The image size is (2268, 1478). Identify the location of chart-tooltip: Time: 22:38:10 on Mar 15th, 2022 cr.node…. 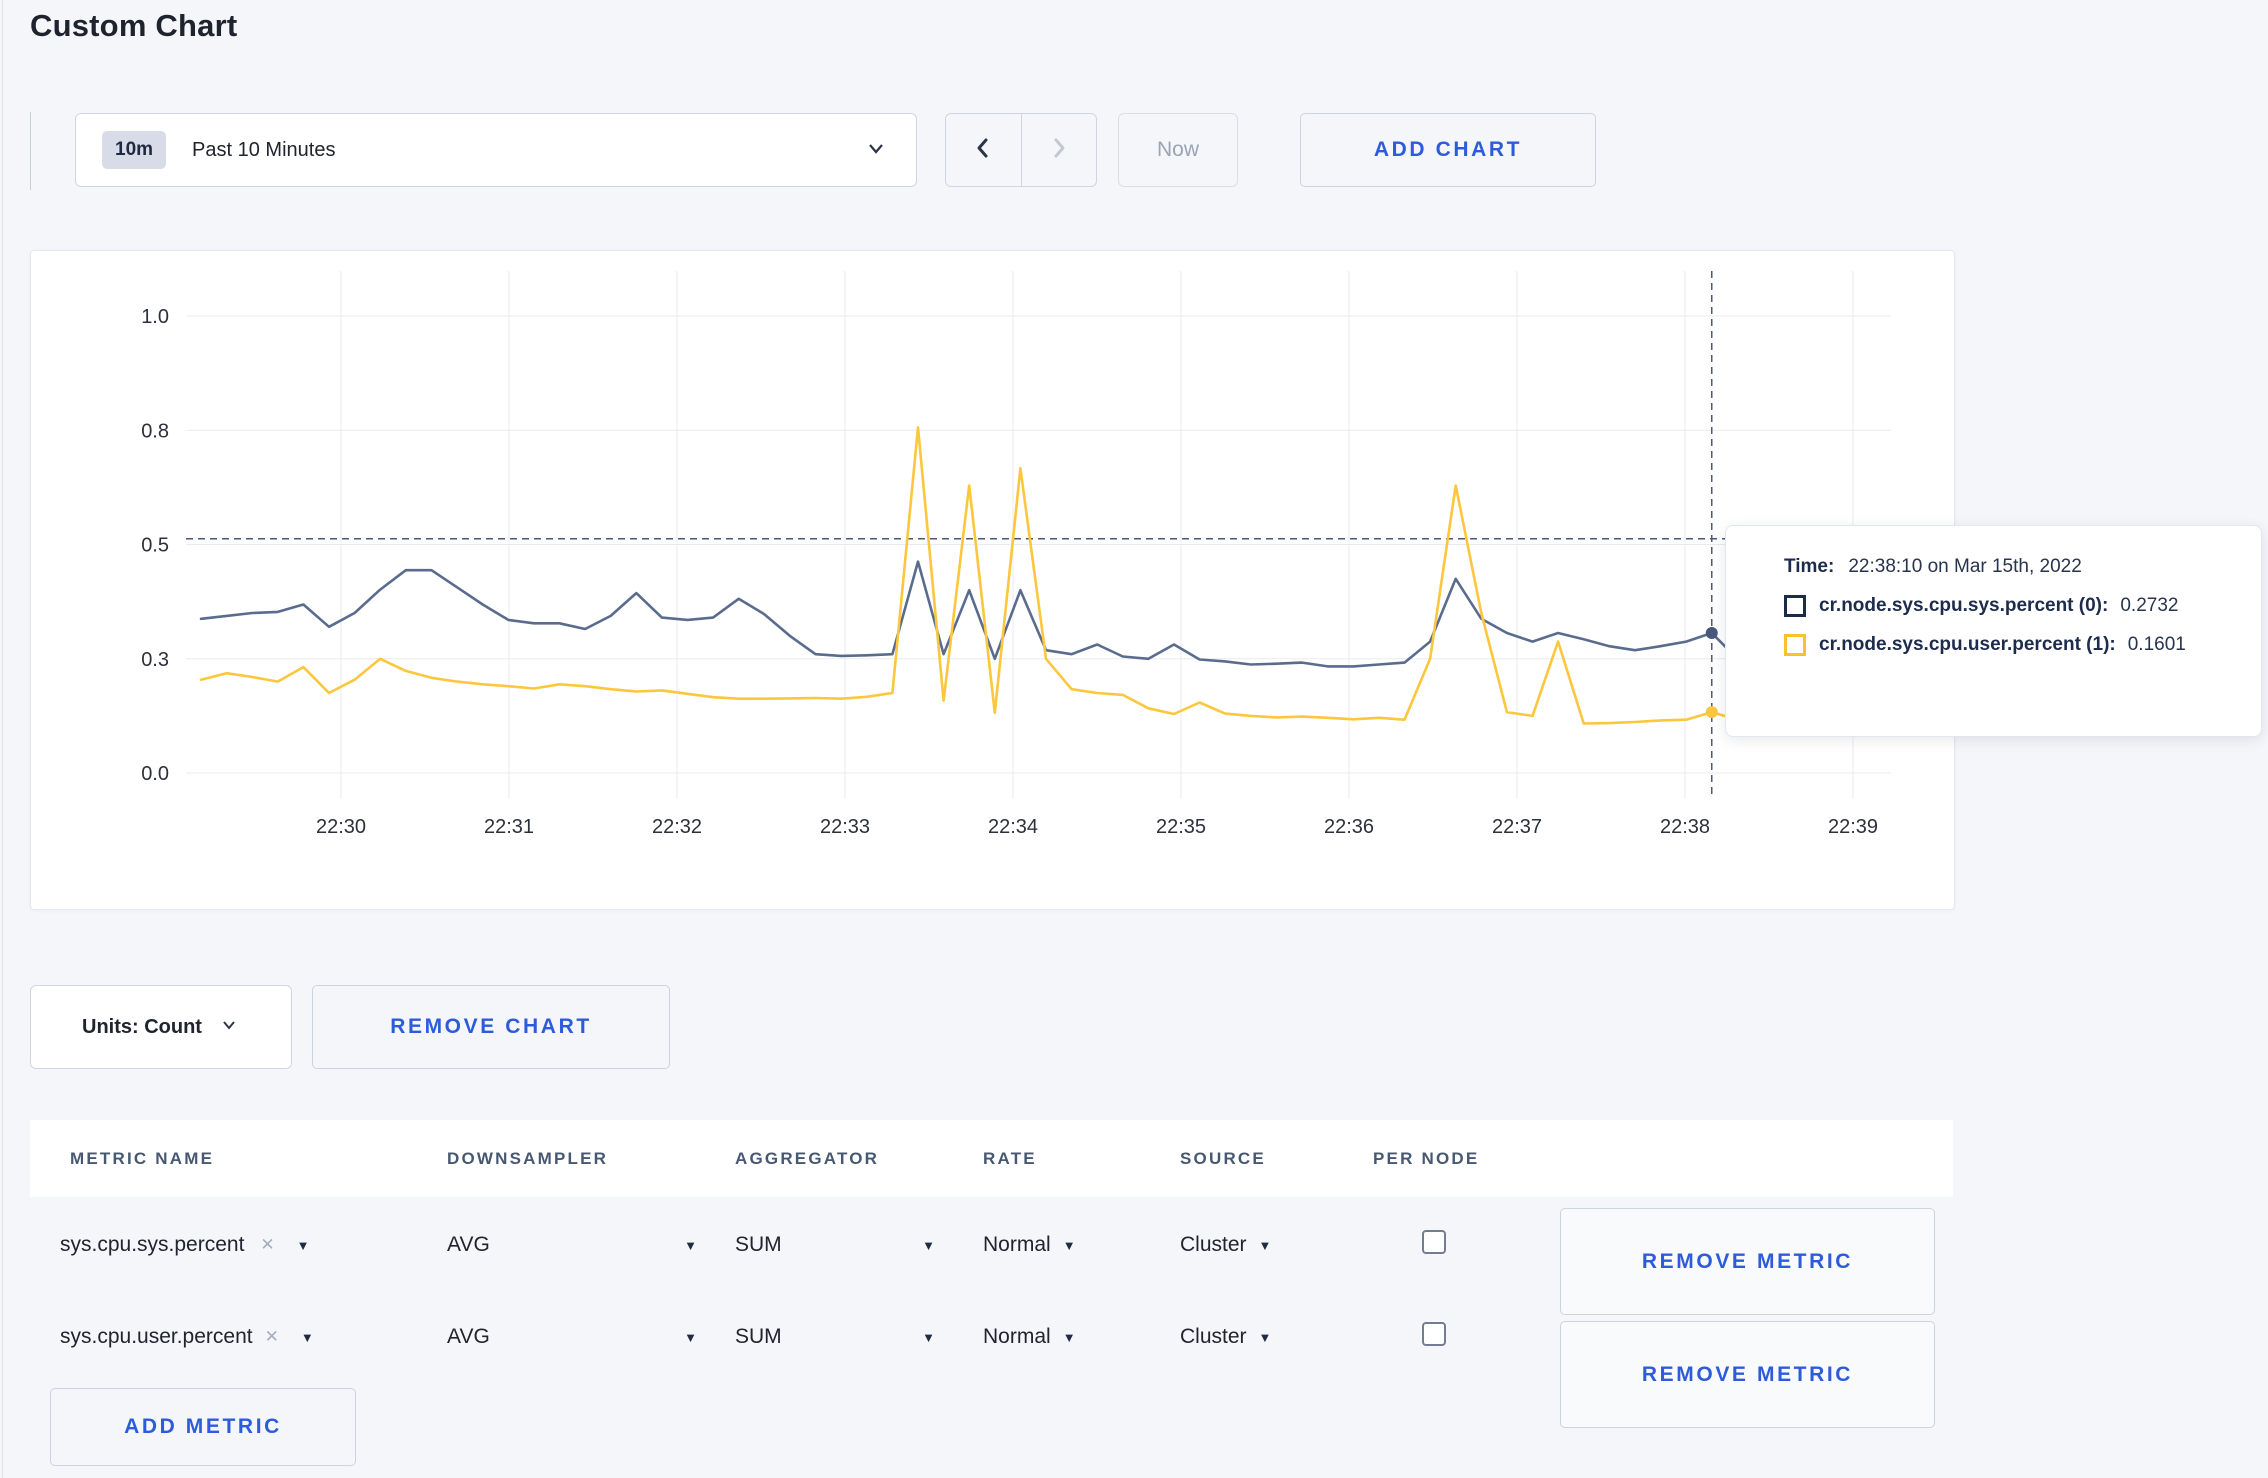
(1993, 631).